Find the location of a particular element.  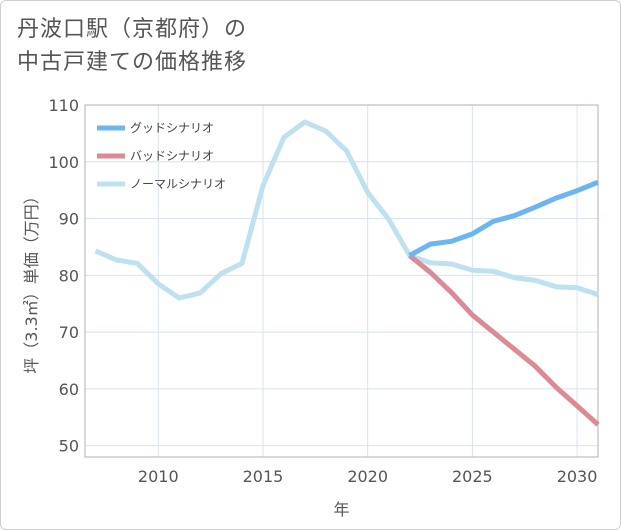

y-tick-label: 100 is located at coordinates (63, 162).